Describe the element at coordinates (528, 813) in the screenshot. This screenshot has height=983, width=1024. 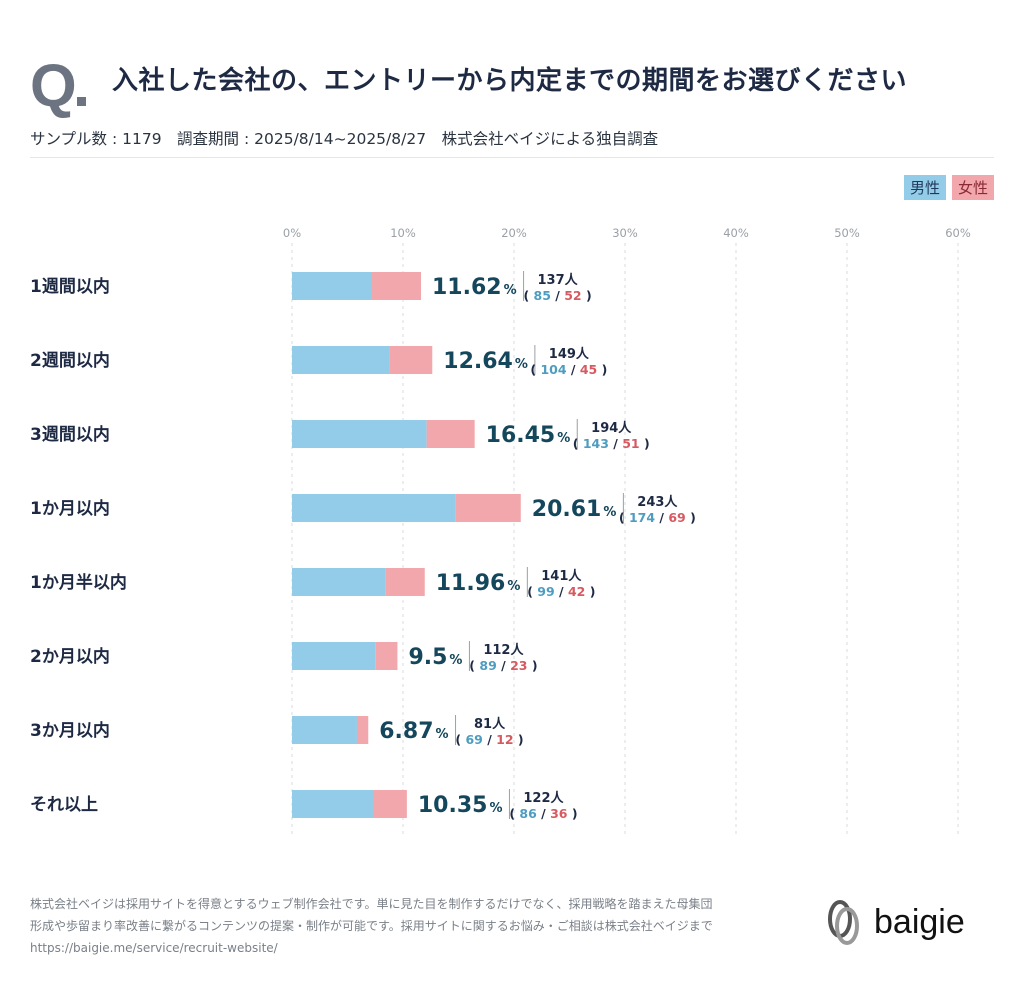
I see `breakdown-part: 86` at that location.